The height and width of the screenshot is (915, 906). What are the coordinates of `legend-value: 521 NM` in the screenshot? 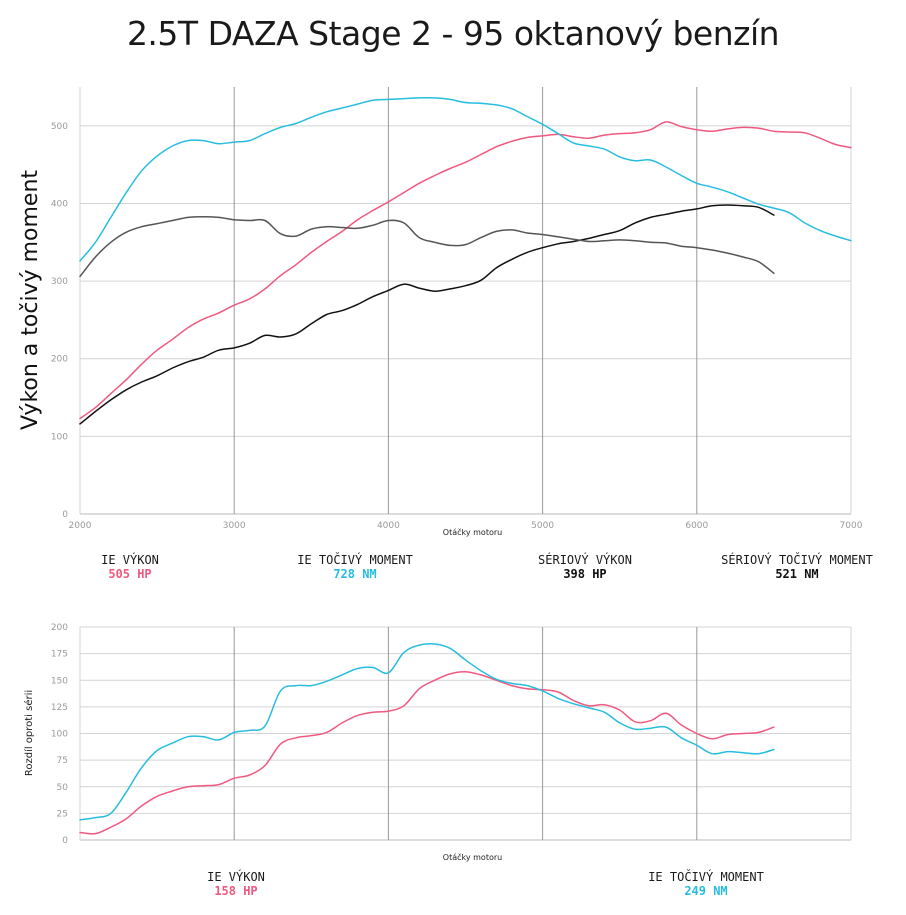 It's located at (797, 574).